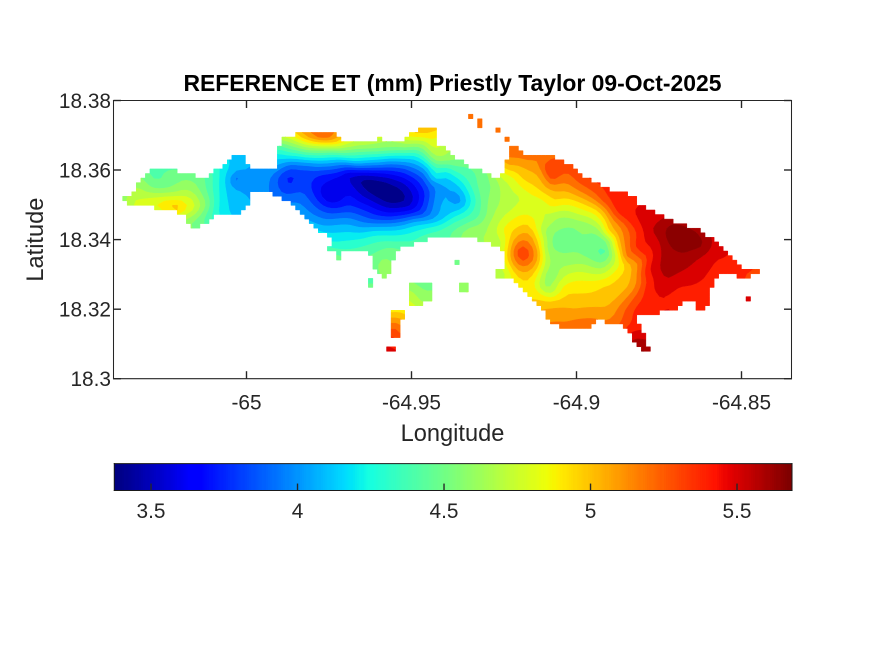  Describe the element at coordinates (591, 511) in the screenshot. I see `svg-text: 5` at that location.